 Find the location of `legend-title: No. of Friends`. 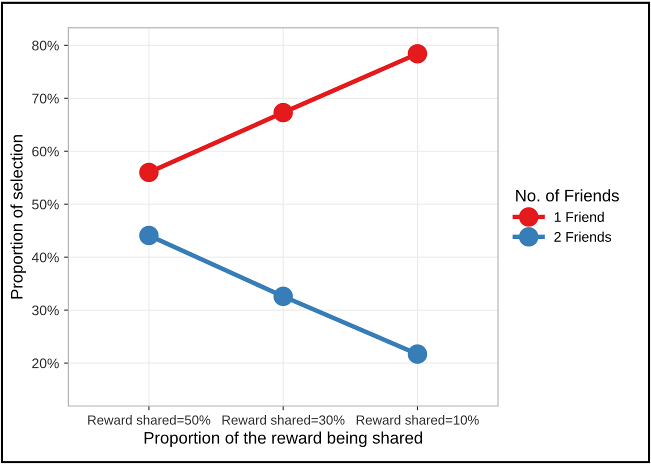

legend-title: No. of Friends is located at coordinates (567, 195).